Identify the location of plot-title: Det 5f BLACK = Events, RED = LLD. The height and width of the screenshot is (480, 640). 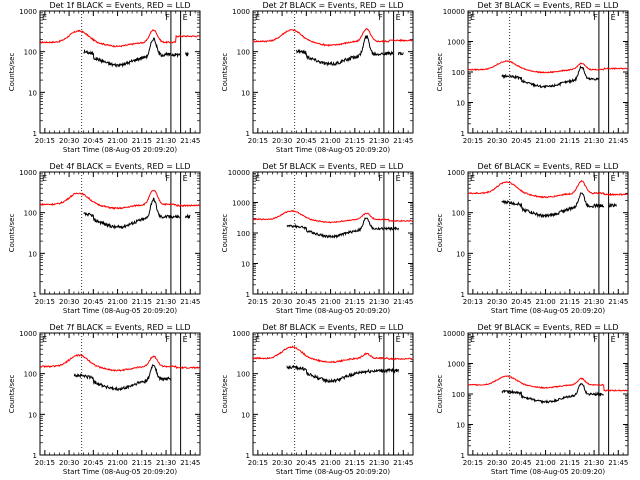
(332, 166).